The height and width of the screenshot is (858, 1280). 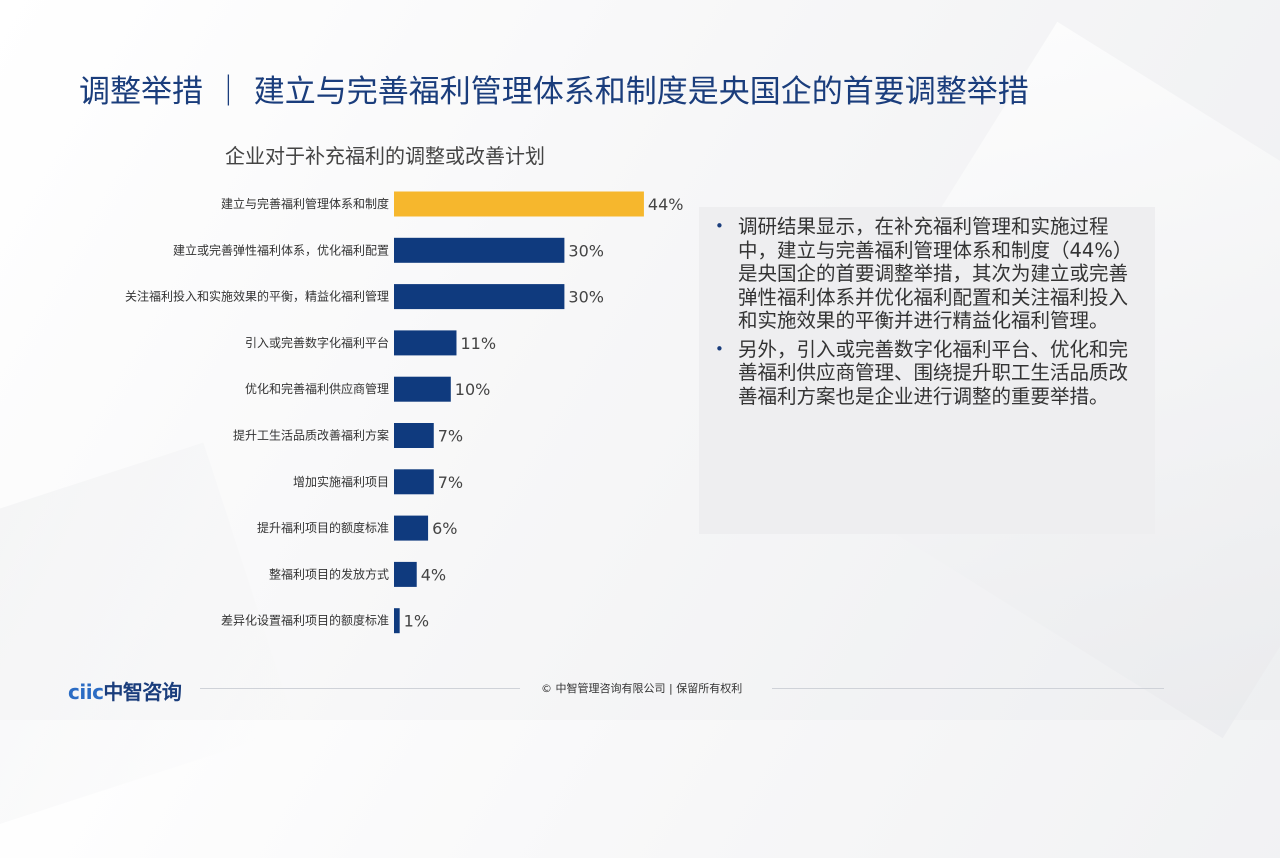 I want to click on category-label: 优化和完善福利供应商管理, so click(x=317, y=388).